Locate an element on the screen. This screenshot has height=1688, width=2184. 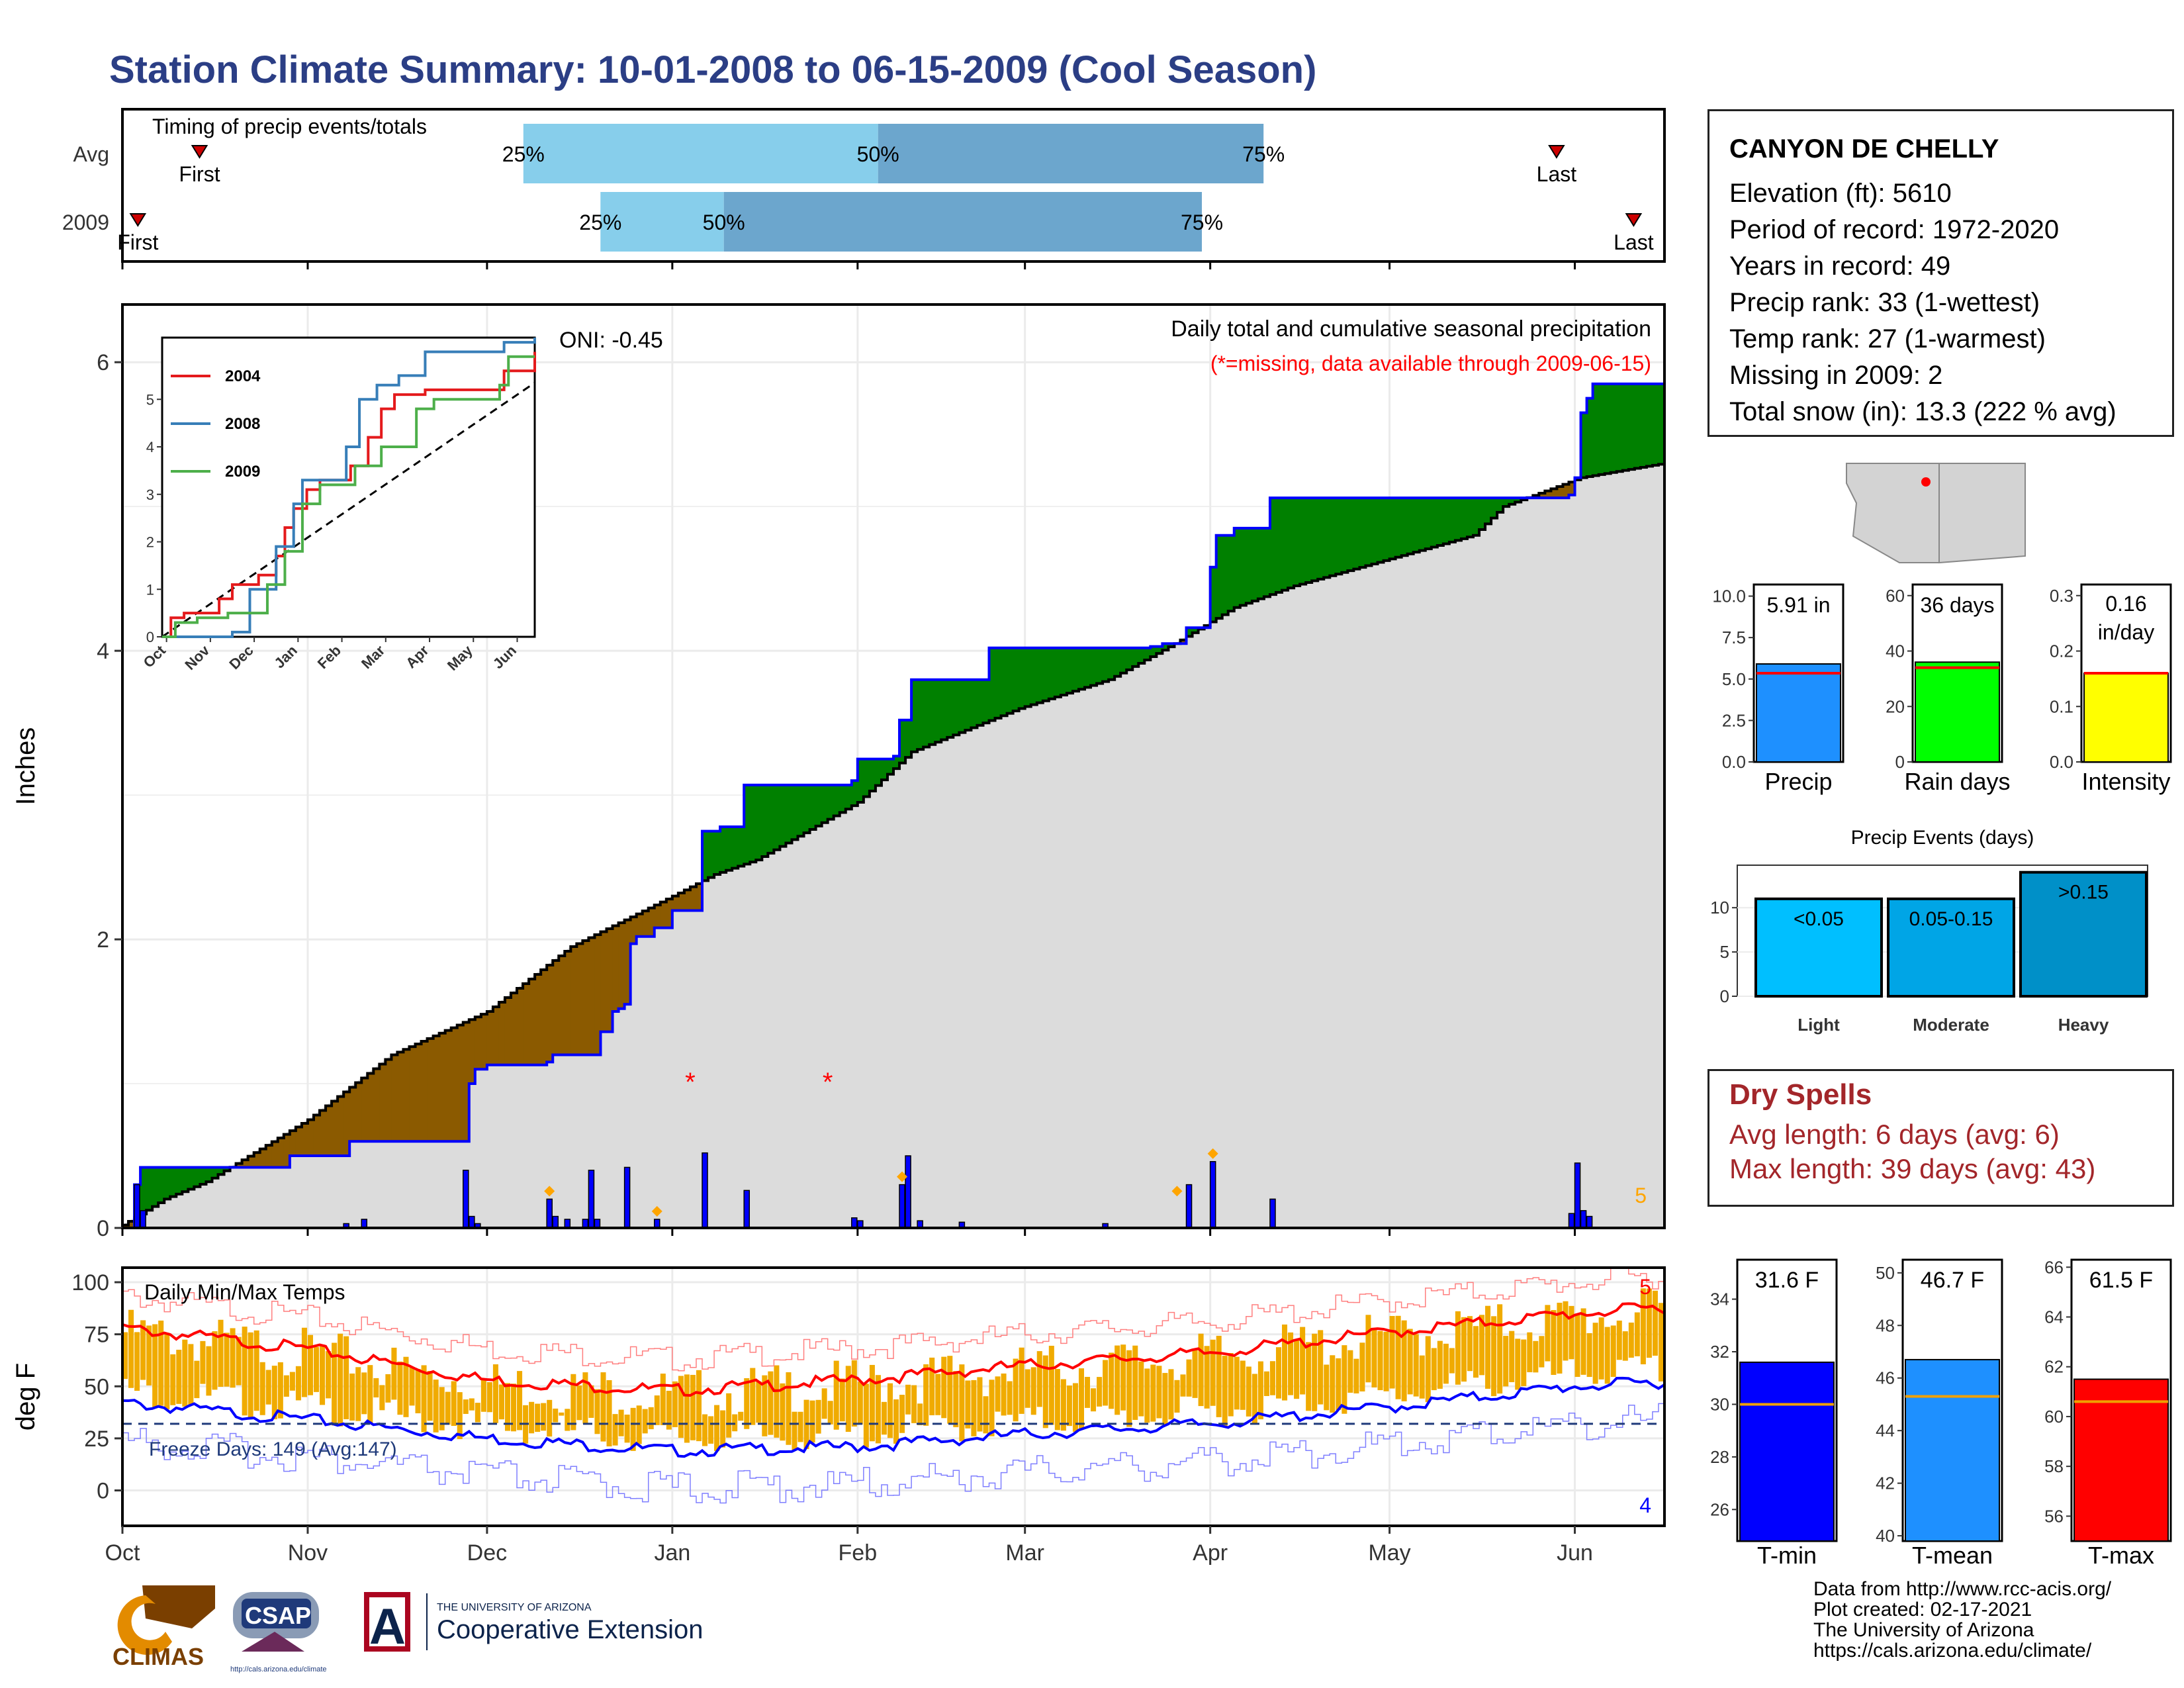
temp-frame is located at coordinates (893, 1396).